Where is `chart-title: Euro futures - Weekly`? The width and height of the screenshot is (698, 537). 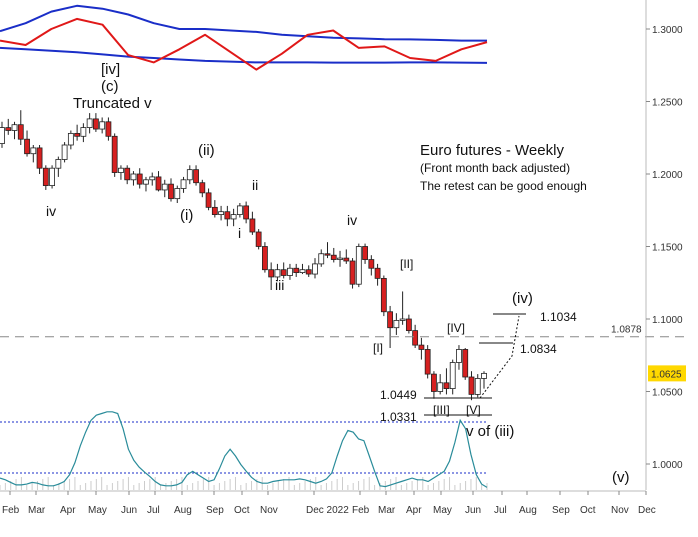
chart-title: Euro futures - Weekly is located at coordinates (492, 150).